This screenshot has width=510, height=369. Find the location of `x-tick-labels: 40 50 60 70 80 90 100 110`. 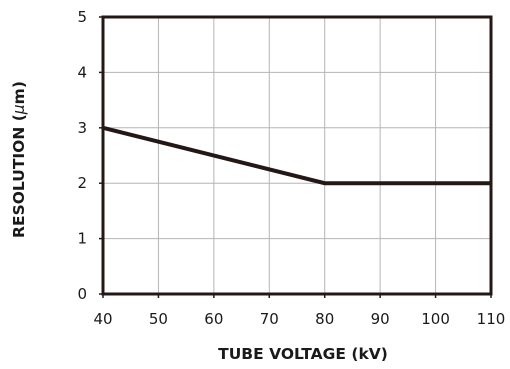

x-tick-labels: 40 50 60 70 80 90 100 110 is located at coordinates (299, 319).